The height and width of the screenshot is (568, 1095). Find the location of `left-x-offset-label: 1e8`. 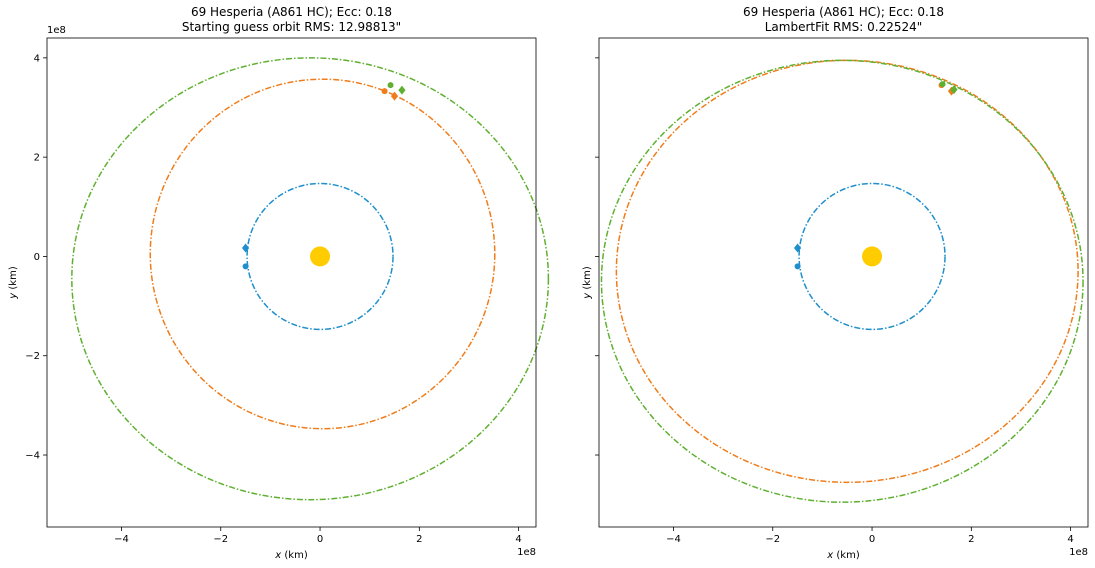

left-x-offset-label: 1e8 is located at coordinates (526, 552).